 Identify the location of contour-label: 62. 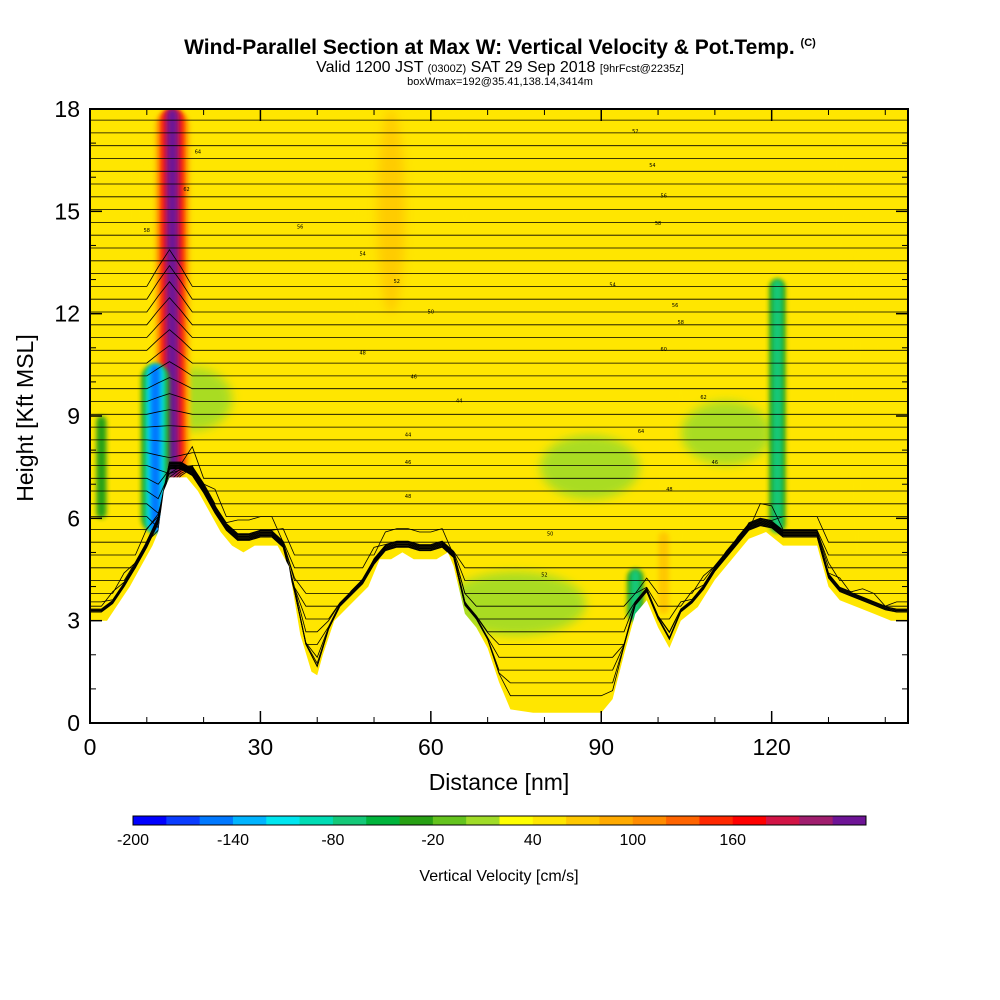
(186, 190).